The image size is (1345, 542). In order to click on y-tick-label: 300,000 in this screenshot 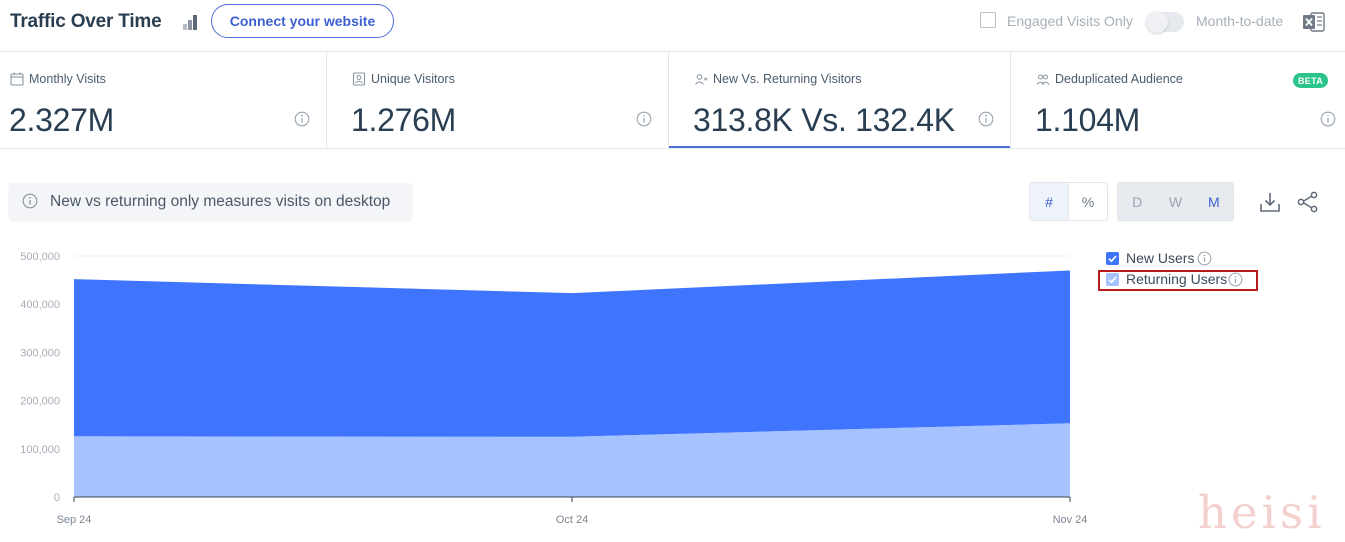, I will do `click(40, 353)`.